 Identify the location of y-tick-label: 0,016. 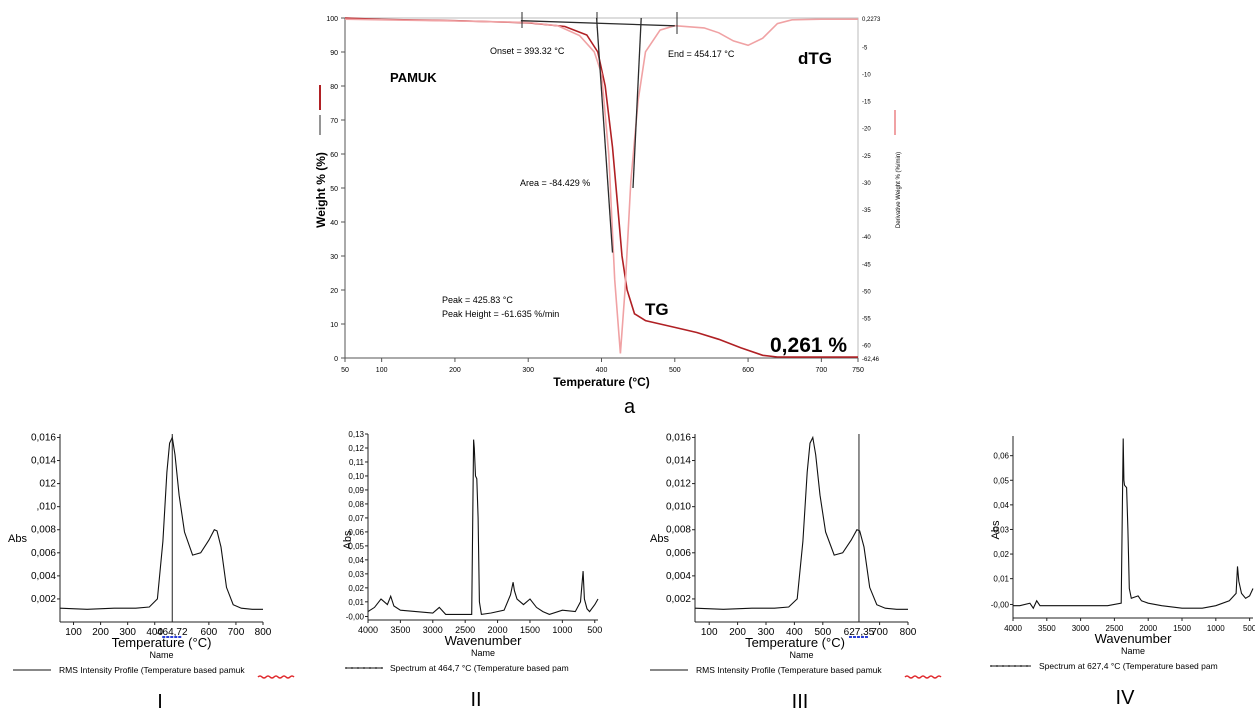
(678, 437).